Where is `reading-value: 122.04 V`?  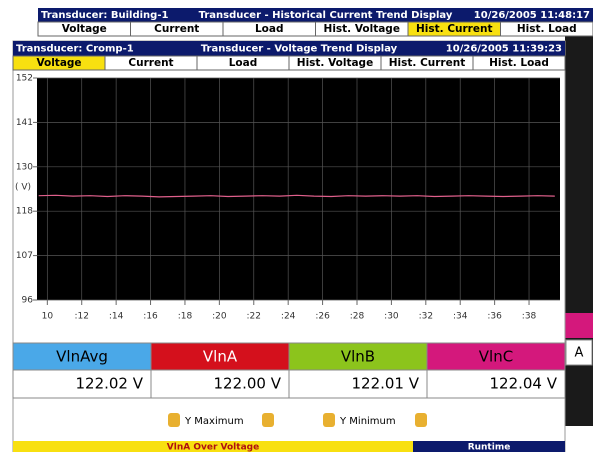
reading-value: 122.04 V is located at coordinates (523, 384).